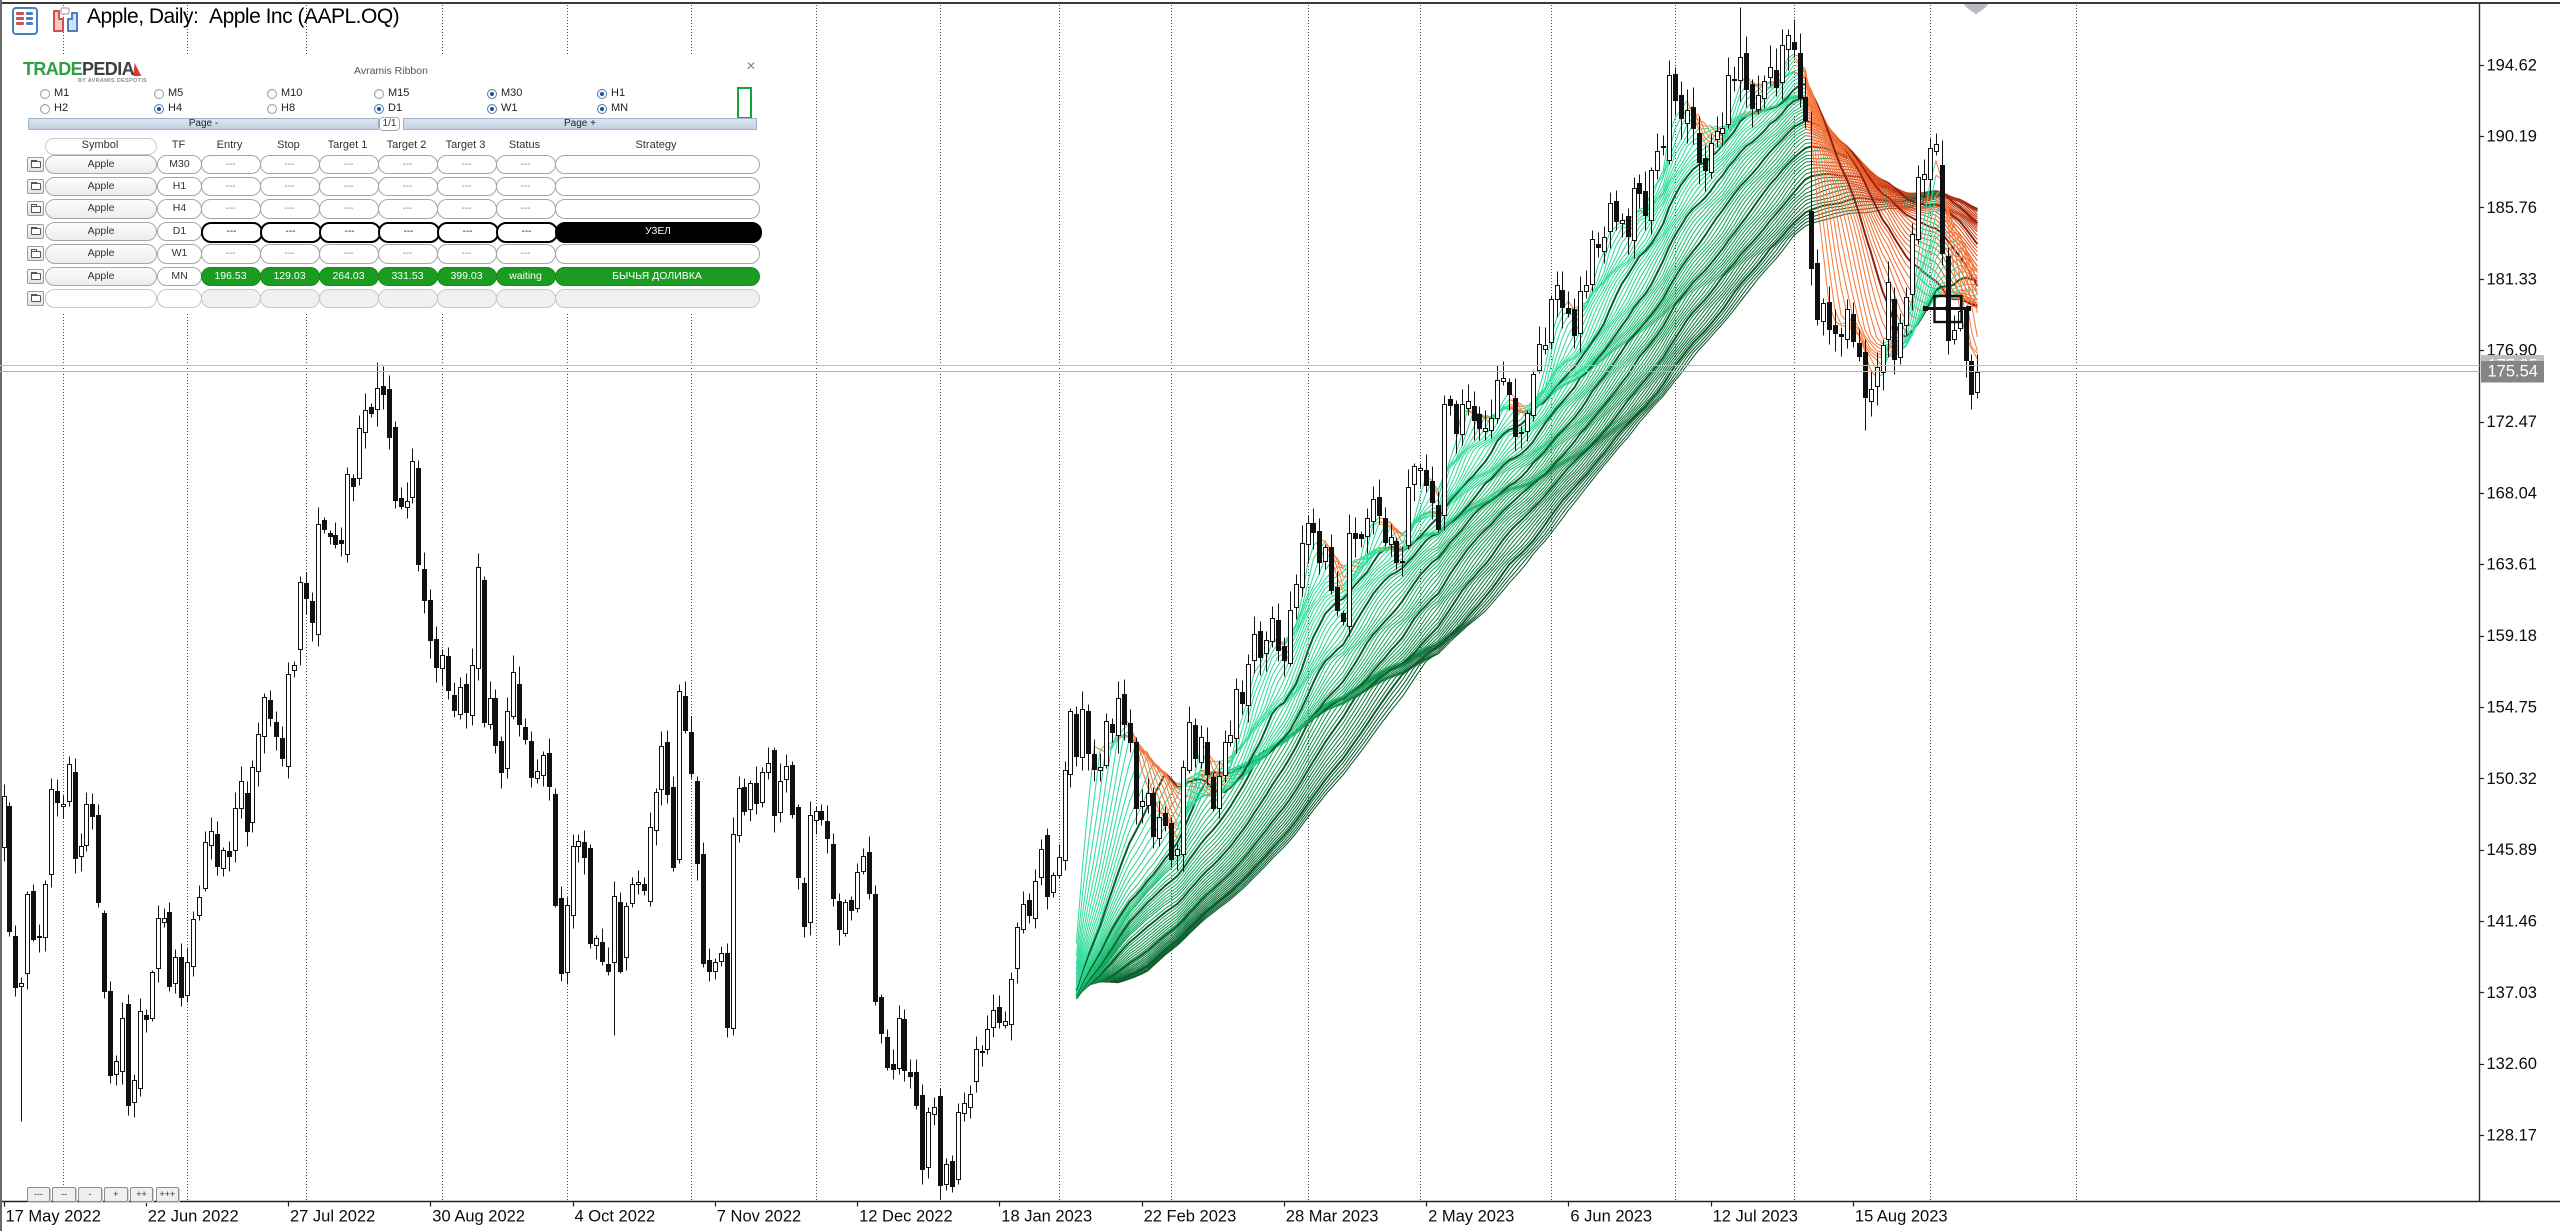 The image size is (2560, 1231). I want to click on svg-text: 194.62, so click(2512, 65).